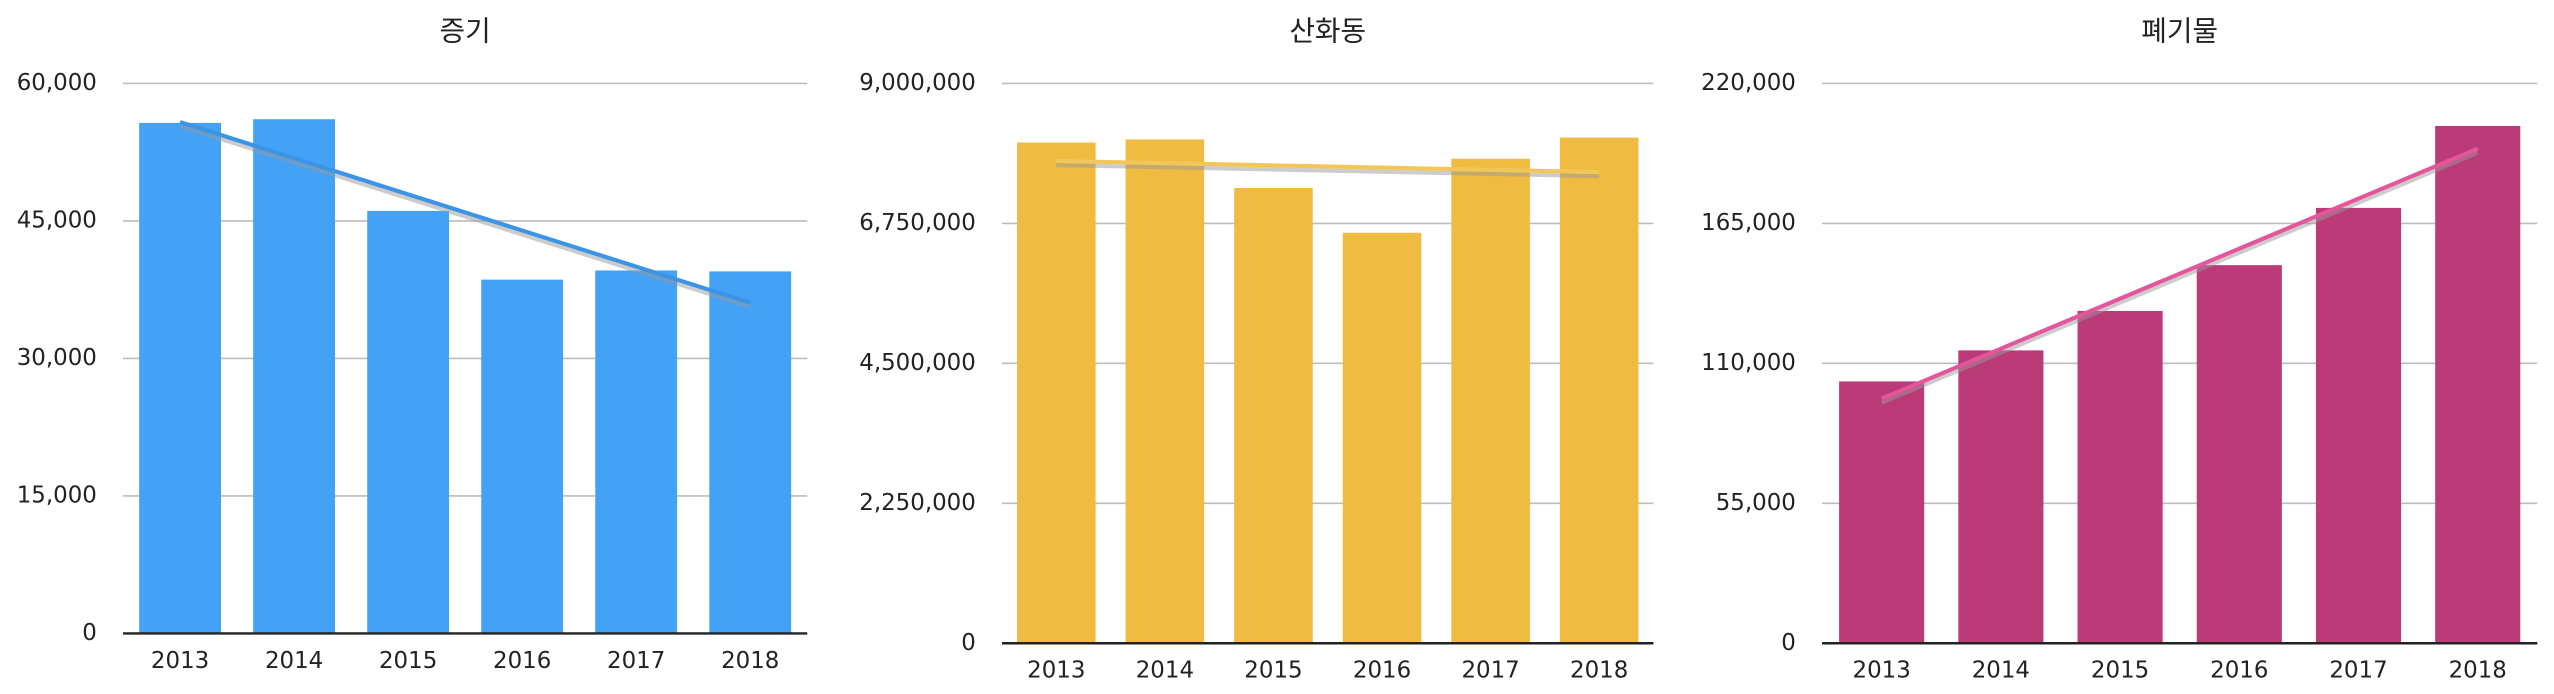 The width and height of the screenshot is (2554, 694). I want to click on y-tick-label: 55,000, so click(1756, 503).